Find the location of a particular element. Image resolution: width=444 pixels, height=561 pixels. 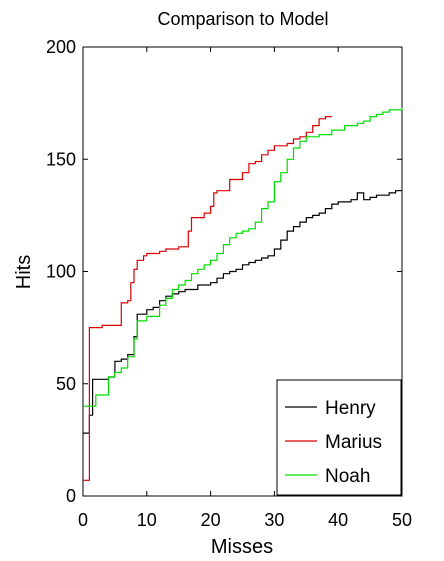

x-tick-label: 50 is located at coordinates (402, 520).